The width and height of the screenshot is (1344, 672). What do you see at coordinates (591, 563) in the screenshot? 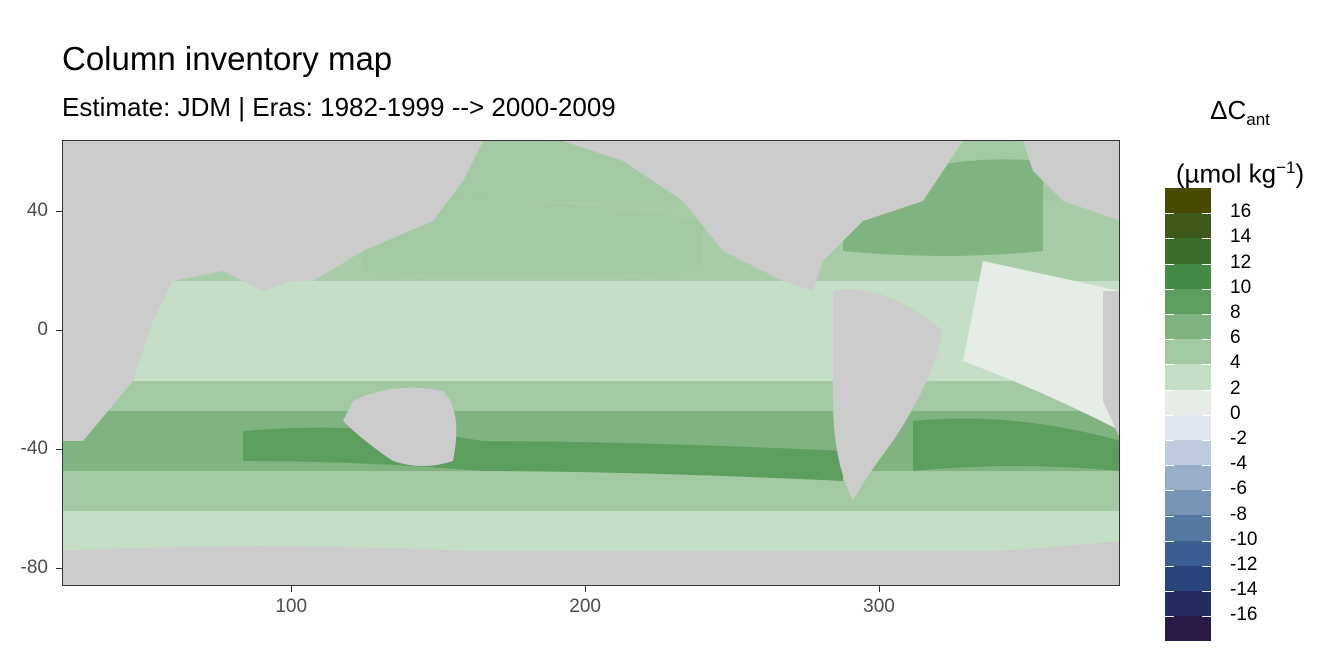
I see `land-antarctica` at bounding box center [591, 563].